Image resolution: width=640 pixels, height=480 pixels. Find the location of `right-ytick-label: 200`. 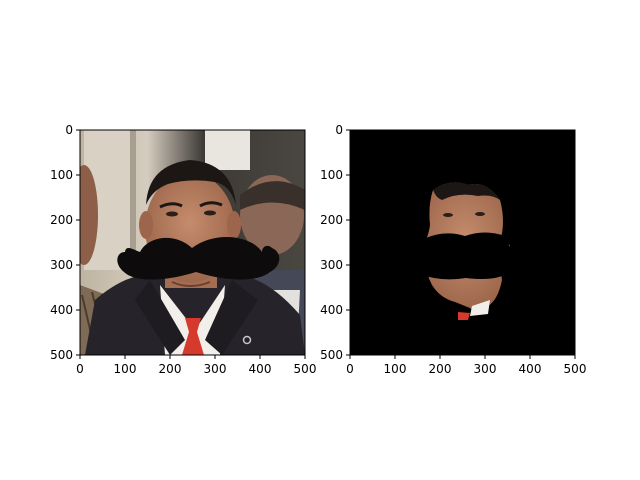

right-ytick-label: 200 is located at coordinates (331, 220).